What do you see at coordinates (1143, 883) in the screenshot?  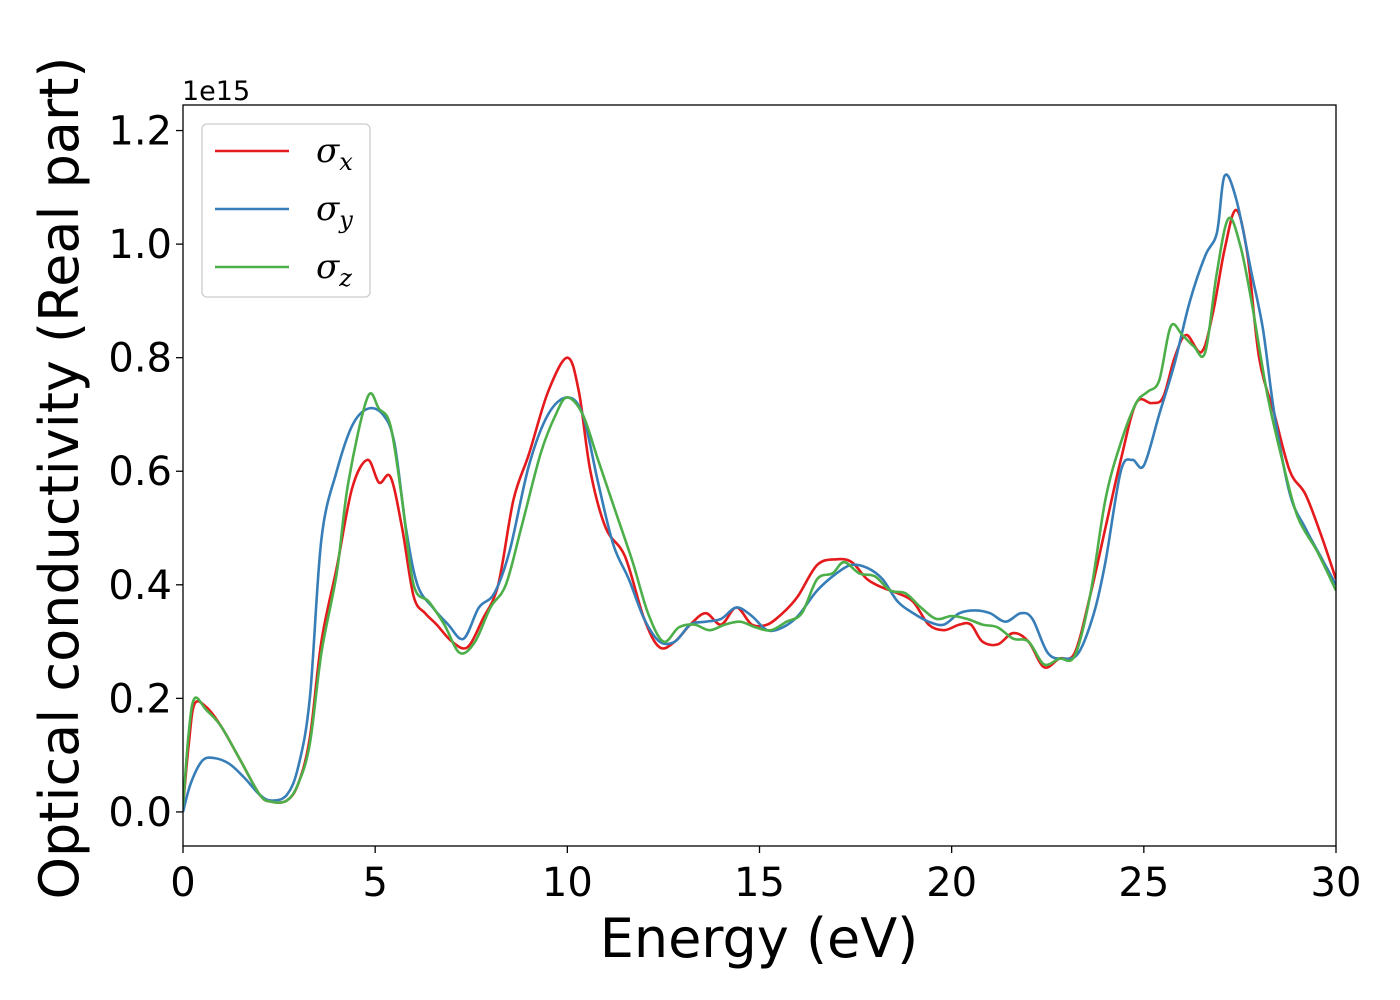 I see `x-tick-label: 25` at bounding box center [1143, 883].